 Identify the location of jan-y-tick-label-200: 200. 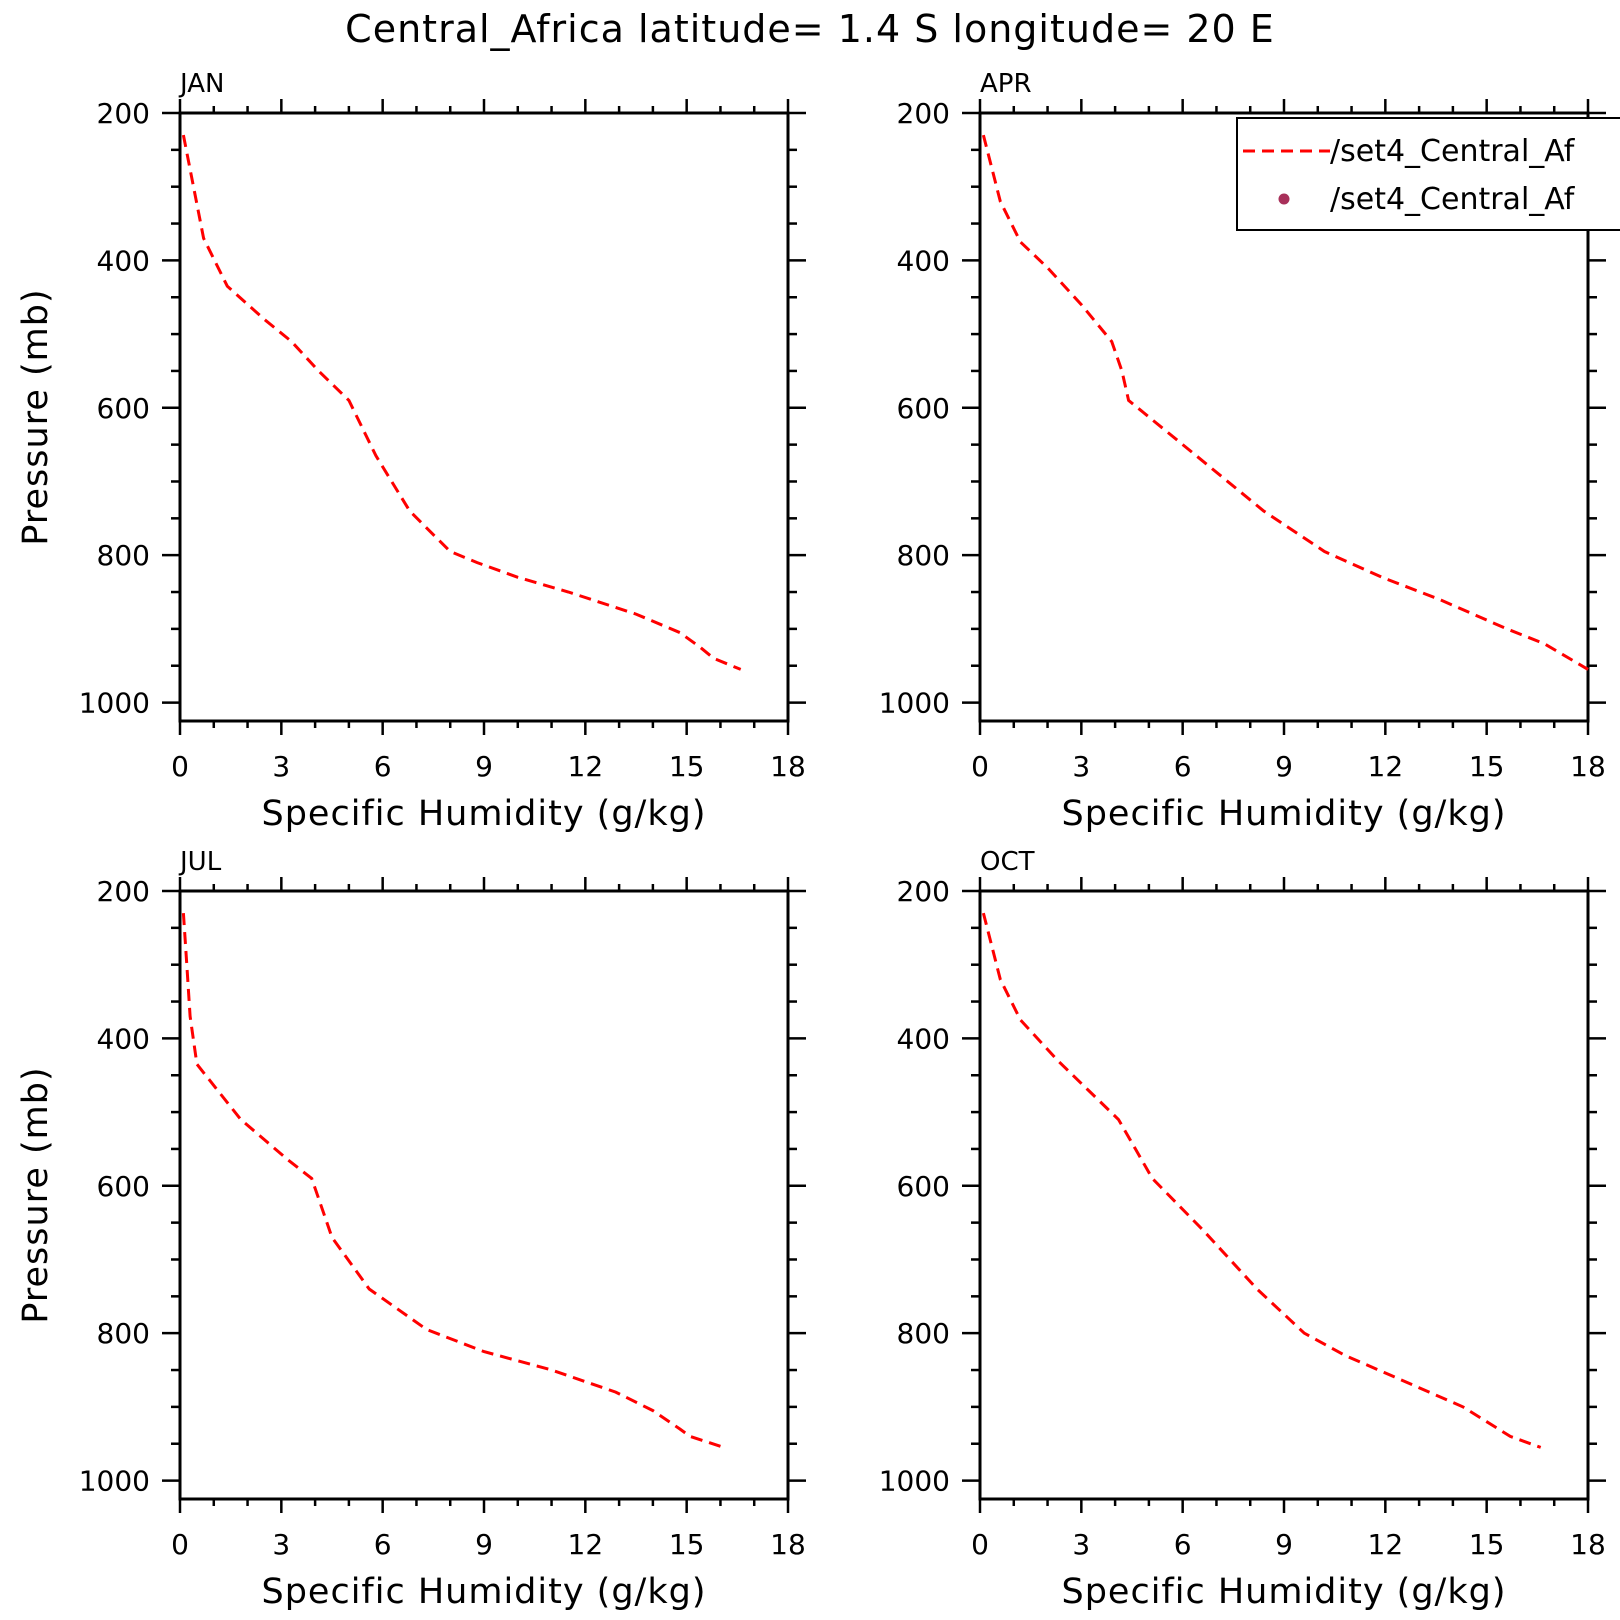
(123, 113).